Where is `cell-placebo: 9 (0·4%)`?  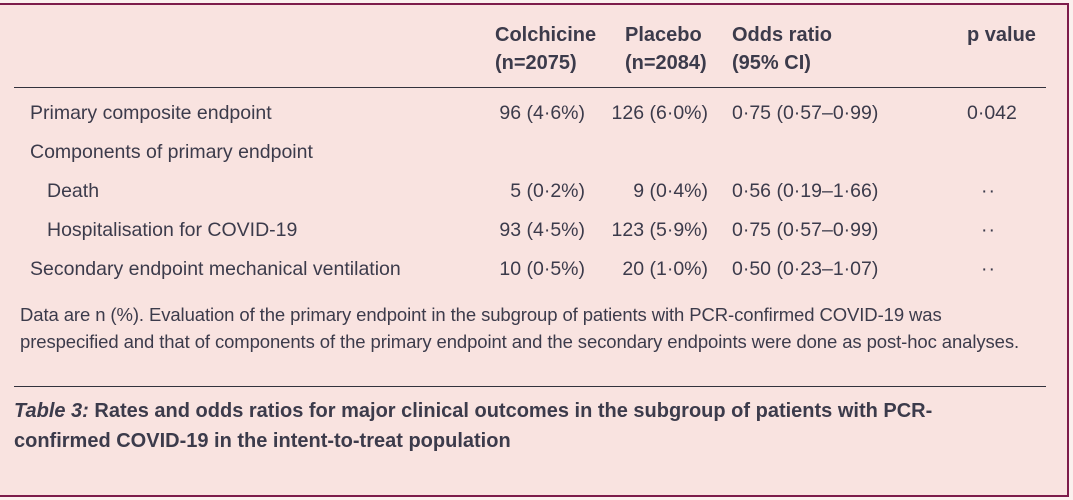
cell-placebo: 9 (0·4%) is located at coordinates (670, 191).